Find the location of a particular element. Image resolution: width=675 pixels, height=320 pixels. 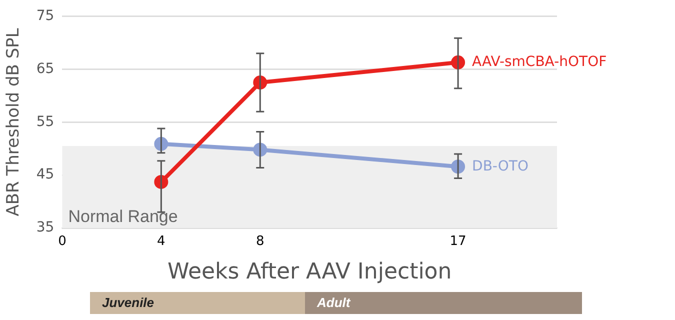

y-tick-label: 65 is located at coordinates (45, 68).